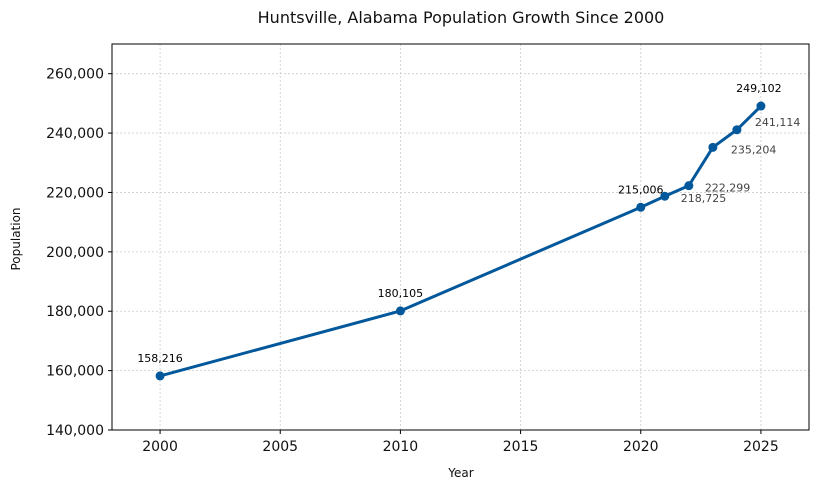 The image size is (819, 490). What do you see at coordinates (460, 442) in the screenshot?
I see `x-axis: 2000 2005 2010 2015 2020 2025` at bounding box center [460, 442].